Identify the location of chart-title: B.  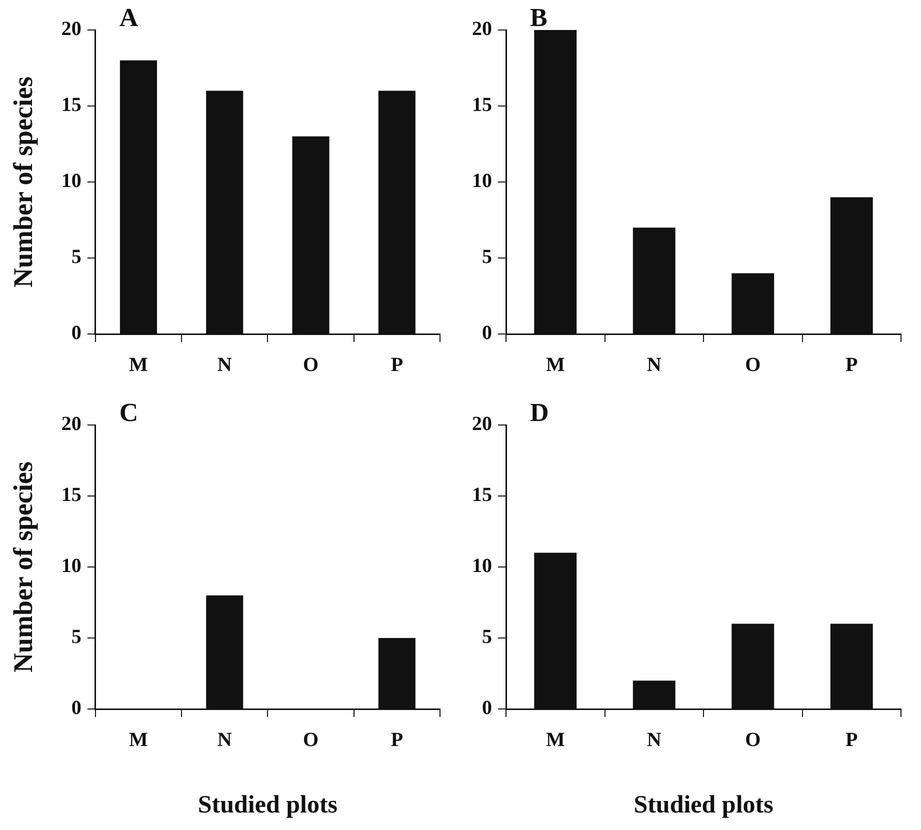
(539, 17).